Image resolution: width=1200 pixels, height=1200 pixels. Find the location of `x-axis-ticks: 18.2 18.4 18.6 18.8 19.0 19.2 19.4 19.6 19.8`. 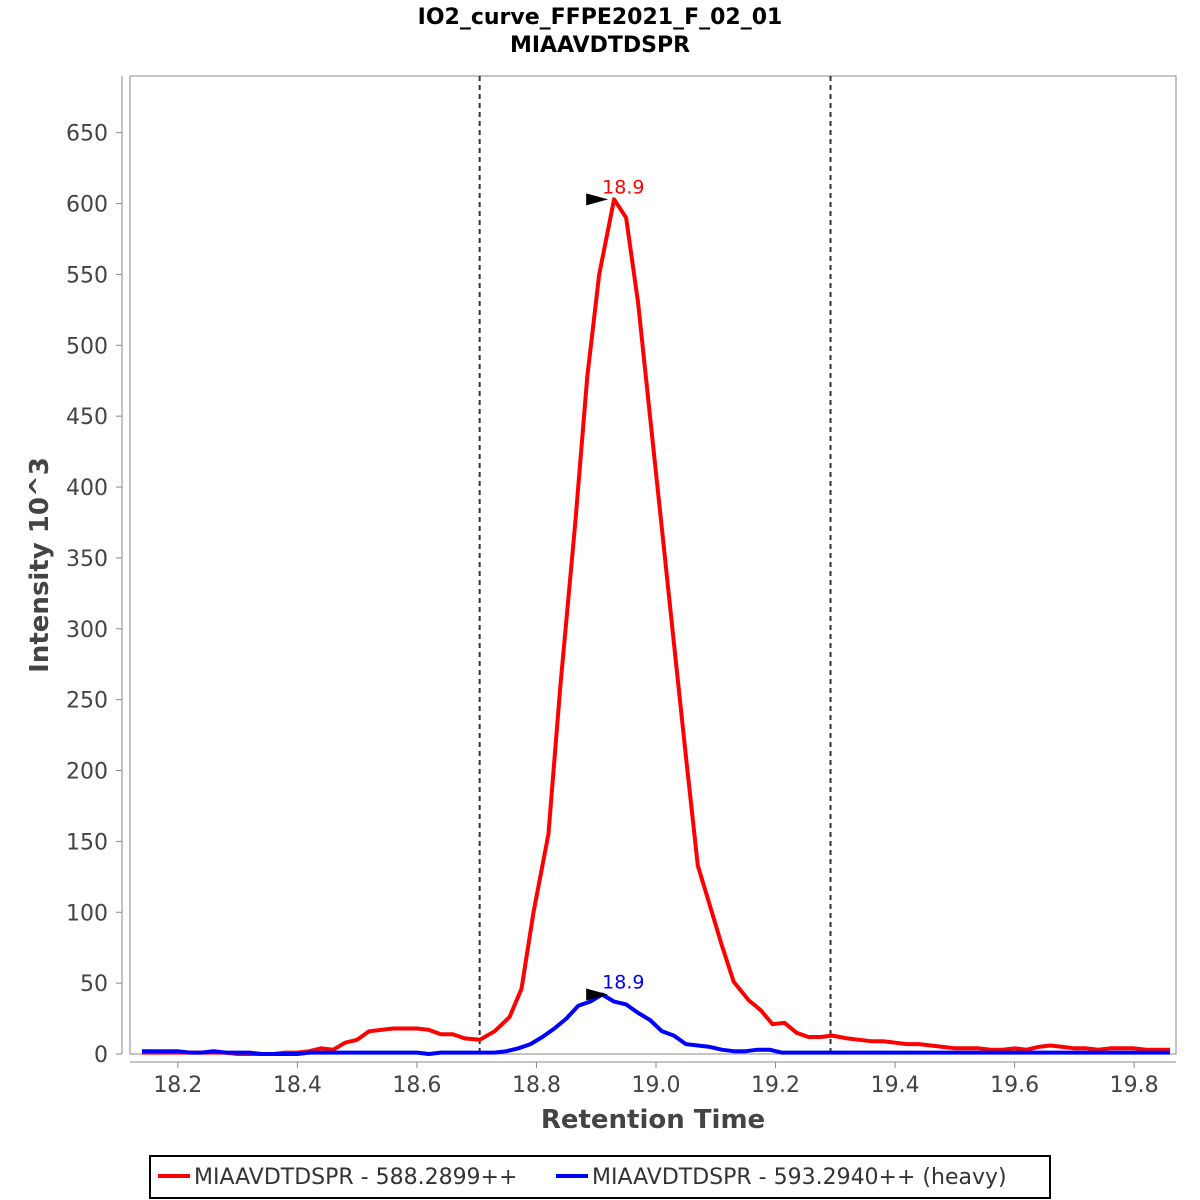

x-axis-ticks: 18.2 18.4 18.6 18.8 19.0 19.2 19.4 19.6 19.8 is located at coordinates (656, 1080).